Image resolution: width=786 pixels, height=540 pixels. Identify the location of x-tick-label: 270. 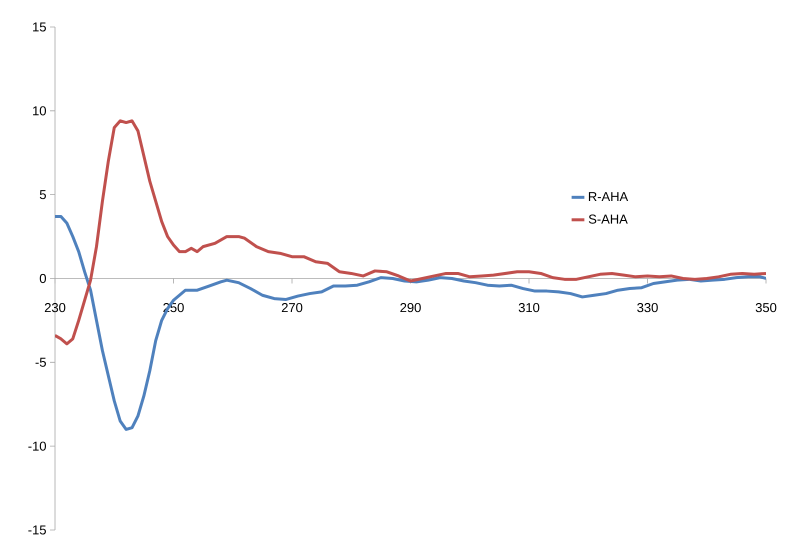
(292, 307).